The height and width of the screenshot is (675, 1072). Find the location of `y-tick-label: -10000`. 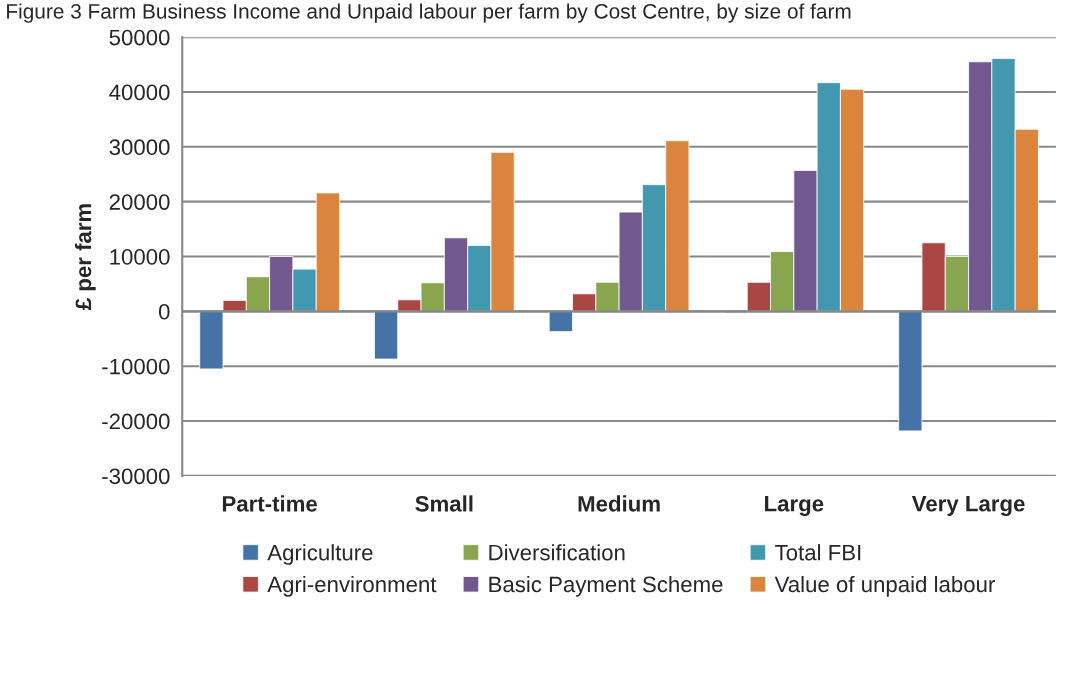

y-tick-label: -10000 is located at coordinates (136, 366).